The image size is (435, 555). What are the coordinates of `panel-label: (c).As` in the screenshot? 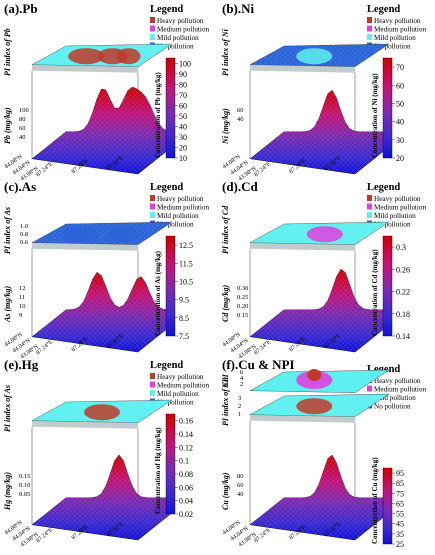 It's located at (20, 186).